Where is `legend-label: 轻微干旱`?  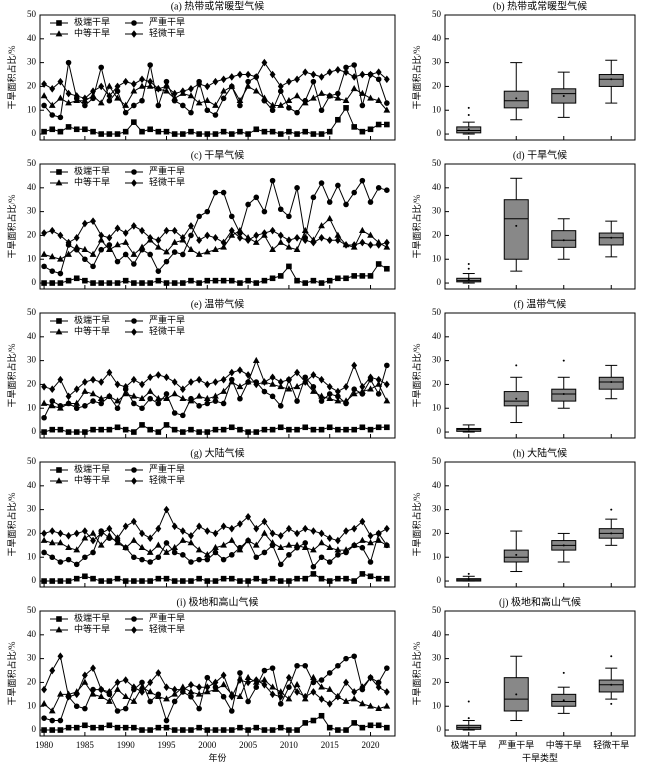 legend-label: 轻微干旱 is located at coordinates (167, 32).